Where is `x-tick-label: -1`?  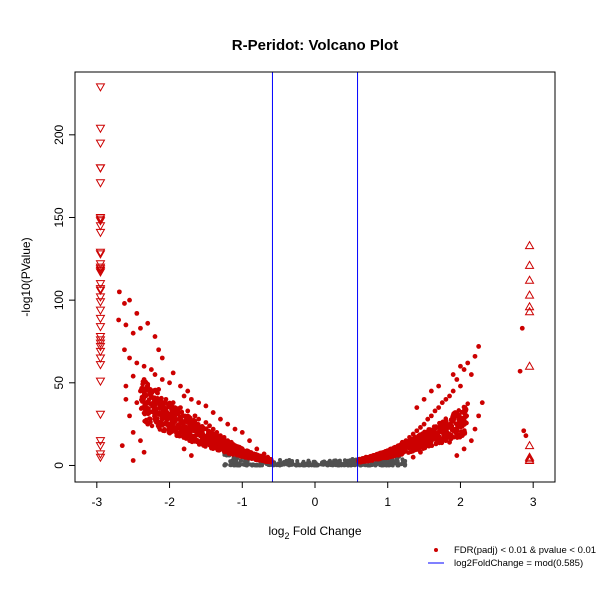 x-tick-label: -1 is located at coordinates (242, 502).